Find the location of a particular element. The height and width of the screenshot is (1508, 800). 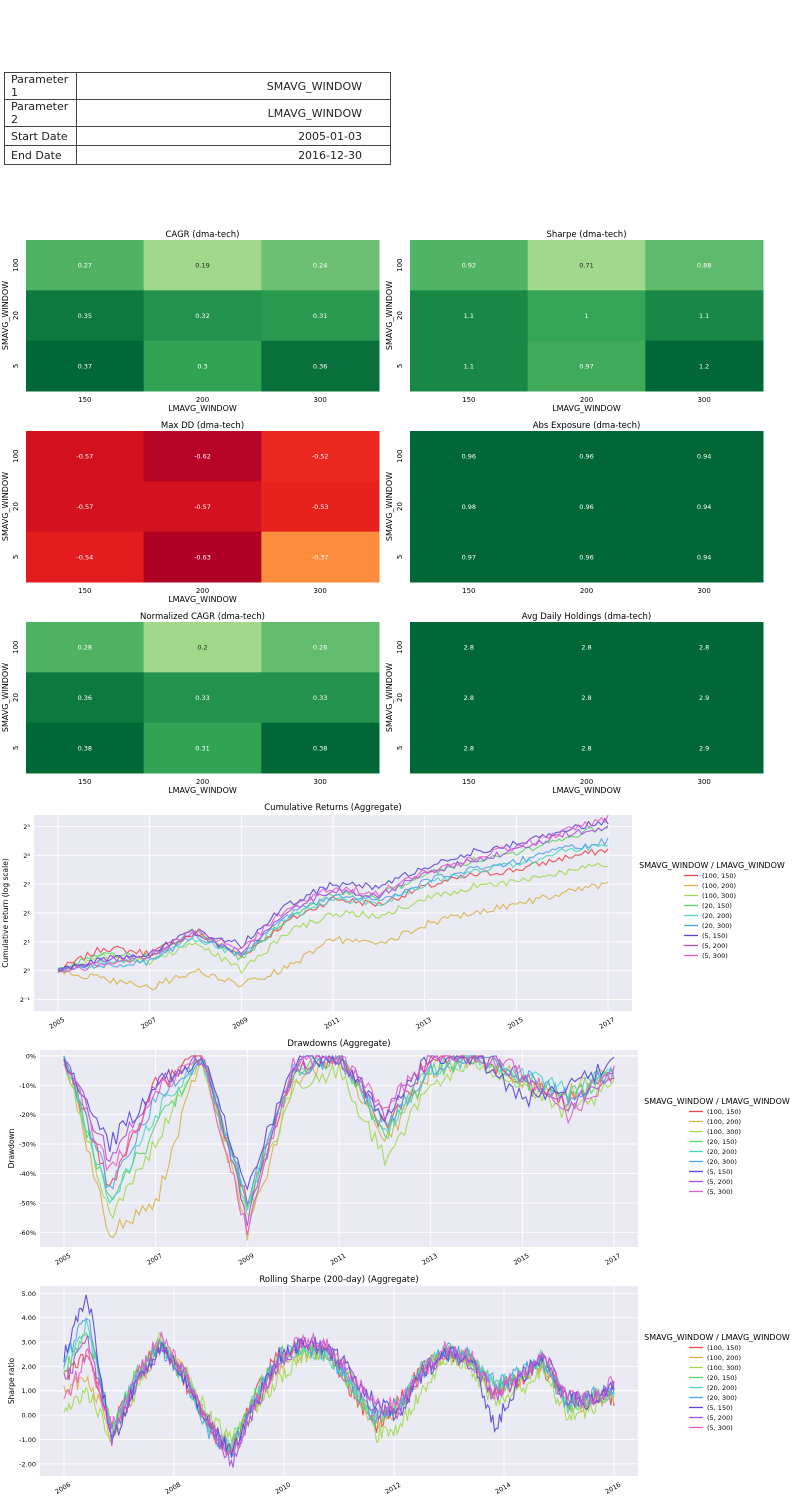

chart-title: Drawdowns (Aggregate) is located at coordinates (338, 1044).